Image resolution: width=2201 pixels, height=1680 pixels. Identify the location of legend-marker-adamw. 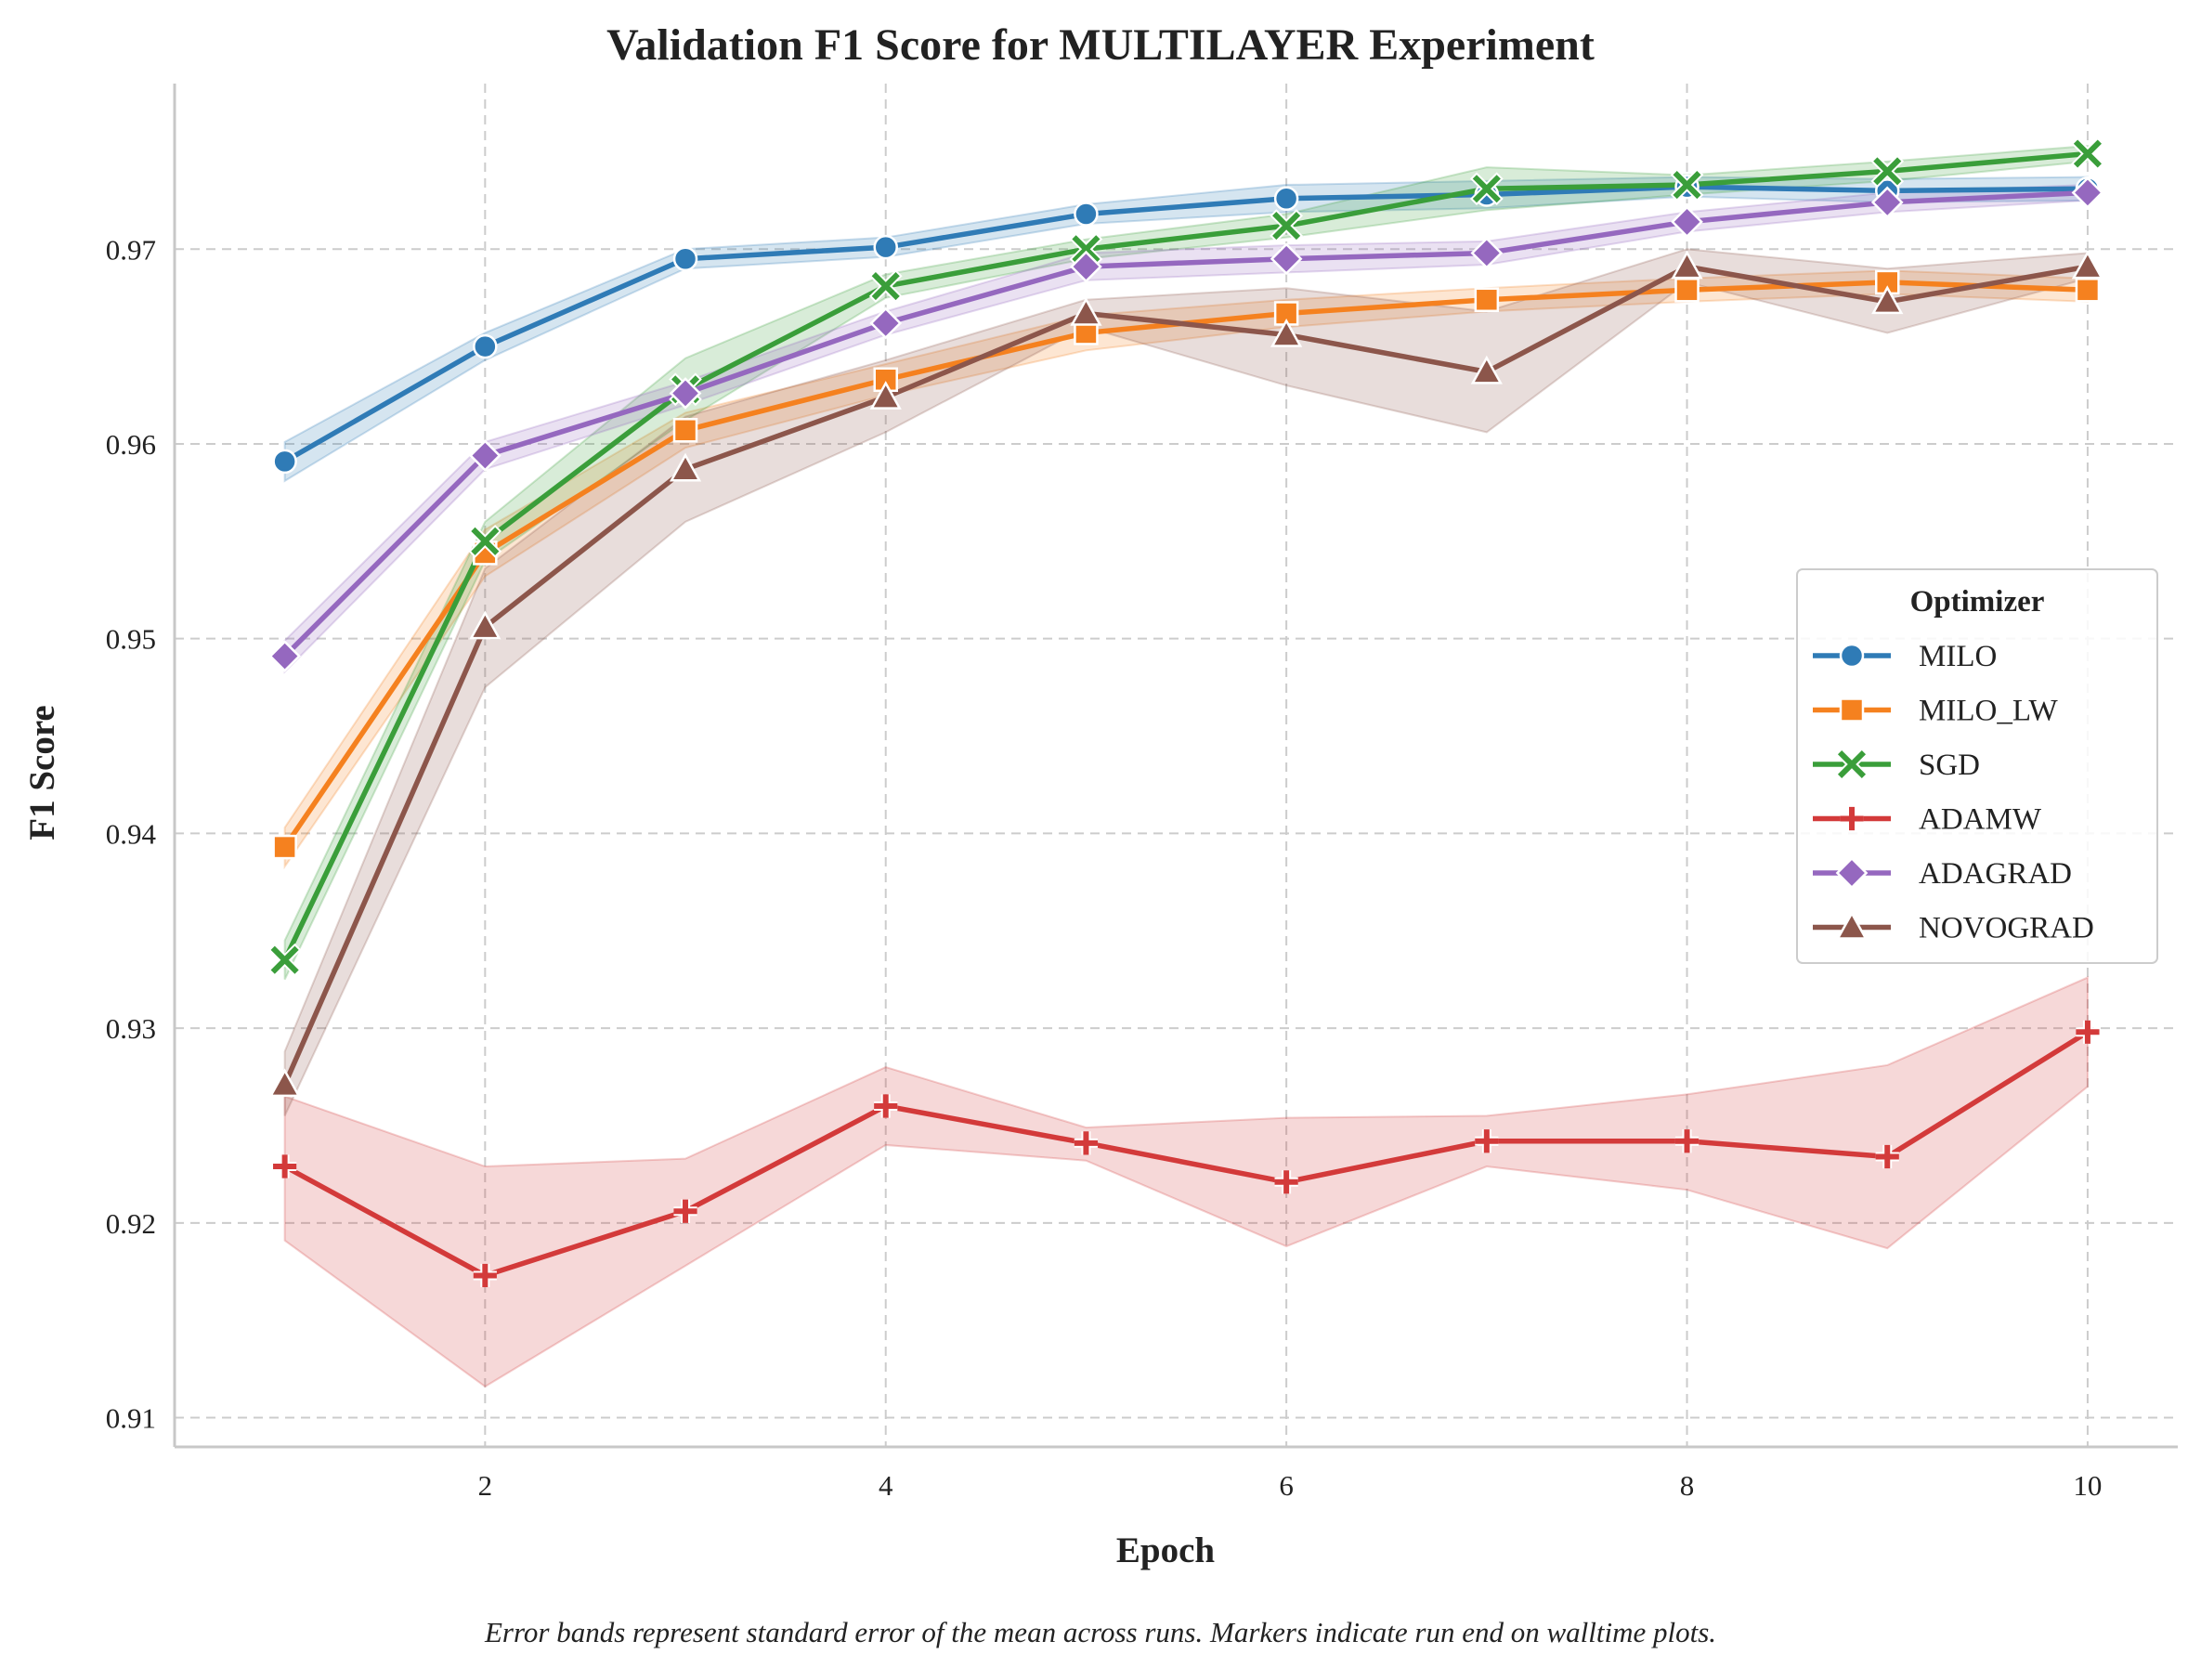
(1852, 818).